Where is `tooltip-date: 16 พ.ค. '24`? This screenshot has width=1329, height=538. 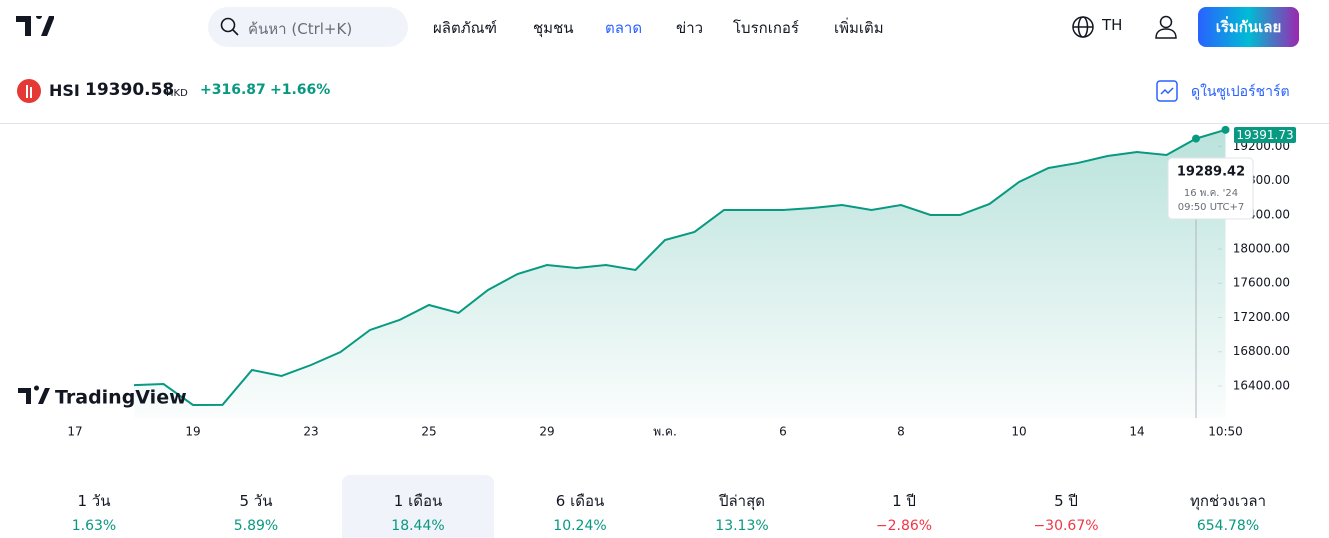
tooltip-date: 16 พ.ค. '24 is located at coordinates (1211, 193).